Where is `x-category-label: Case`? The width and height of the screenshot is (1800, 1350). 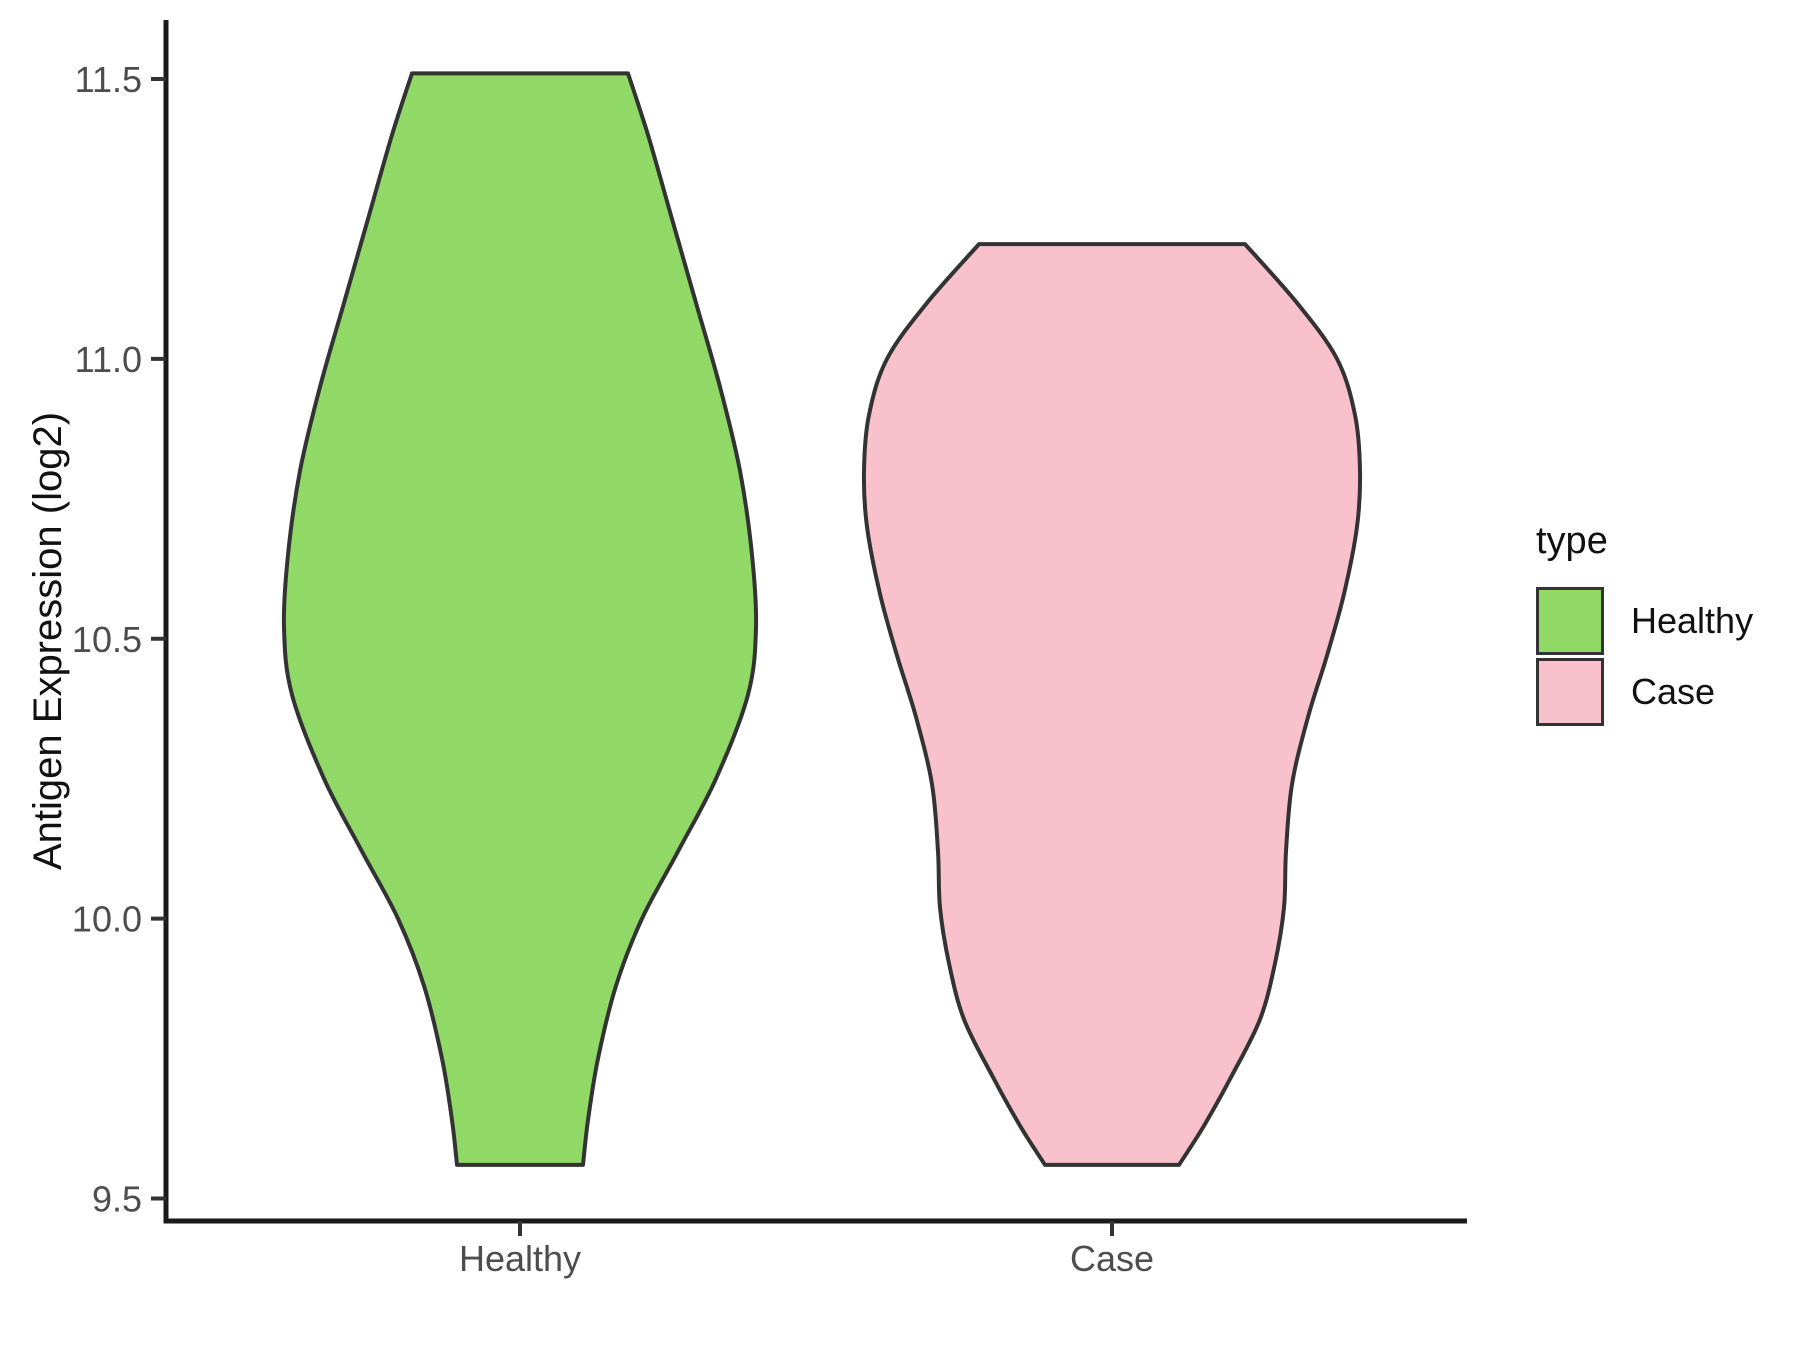
x-category-label: Case is located at coordinates (1112, 1258).